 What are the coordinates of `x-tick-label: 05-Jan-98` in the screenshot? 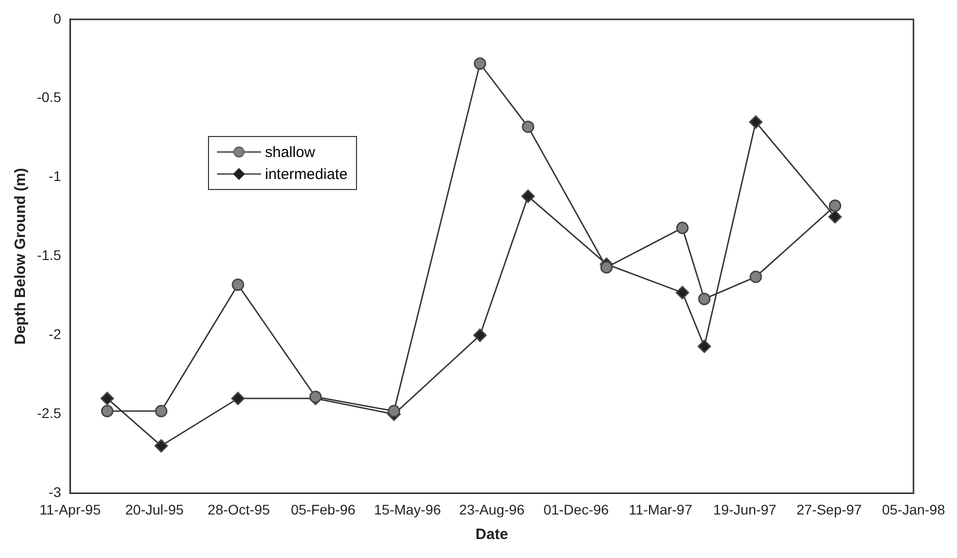 It's located at (914, 509).